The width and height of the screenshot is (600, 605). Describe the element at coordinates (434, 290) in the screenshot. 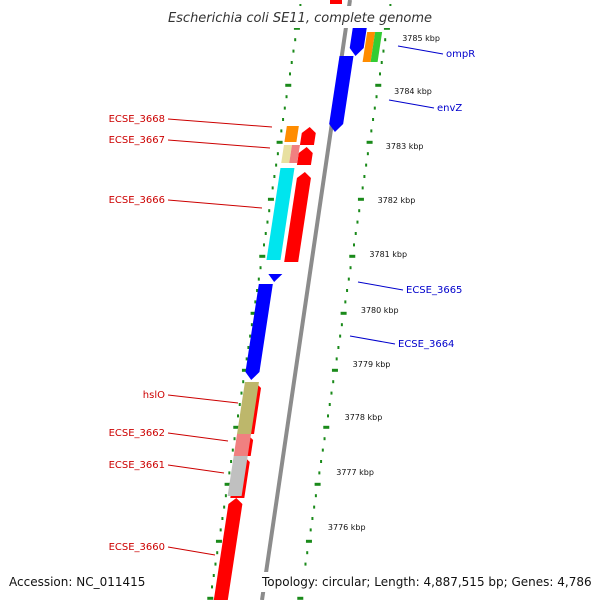

I see `gene-label-reverse: ECSE_3665` at that location.